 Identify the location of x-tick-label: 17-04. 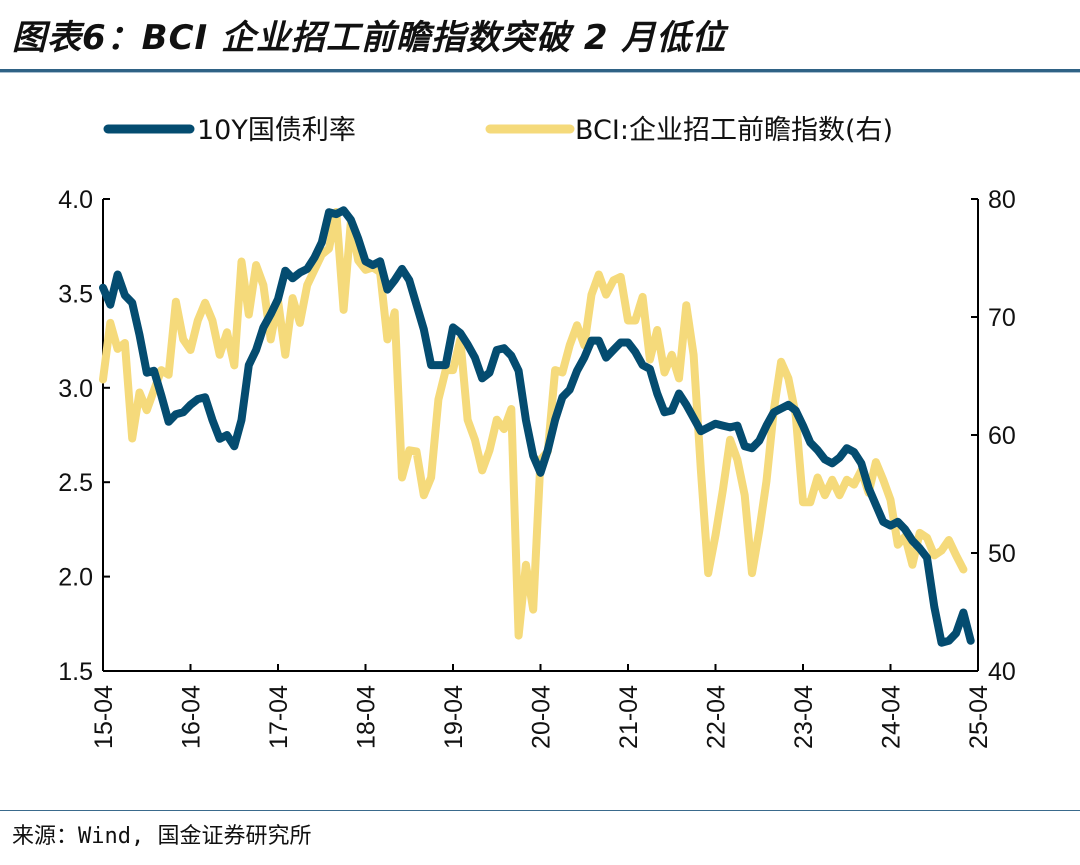
(279, 717).